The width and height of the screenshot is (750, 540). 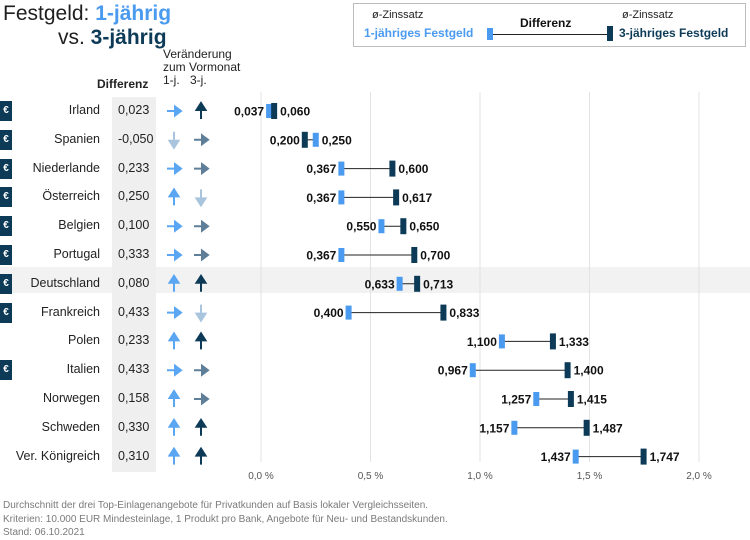 I want to click on difference-value: 0,100, so click(x=134, y=225).